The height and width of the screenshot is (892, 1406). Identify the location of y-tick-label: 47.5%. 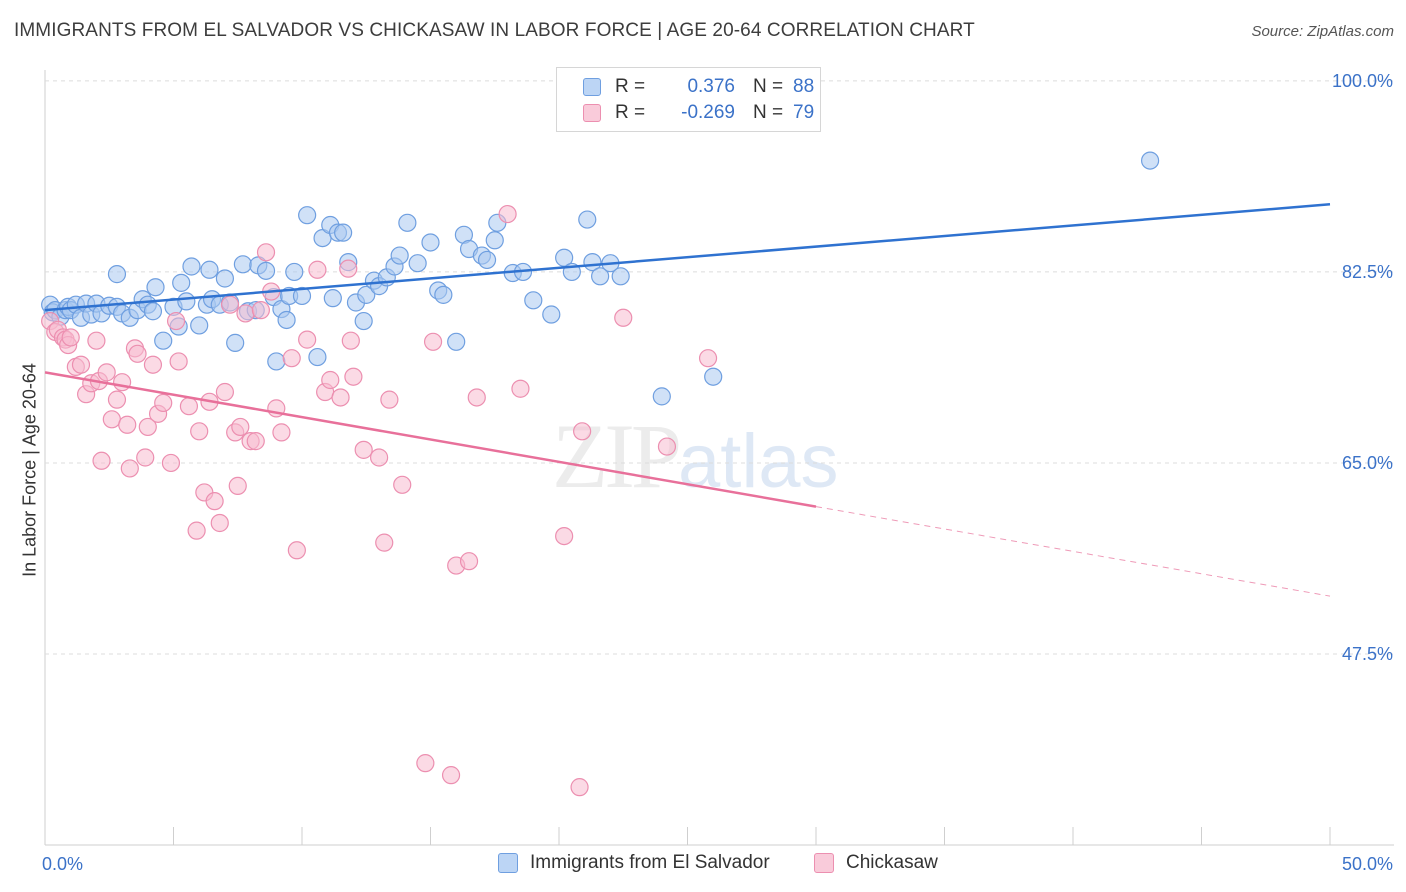
(1367, 654).